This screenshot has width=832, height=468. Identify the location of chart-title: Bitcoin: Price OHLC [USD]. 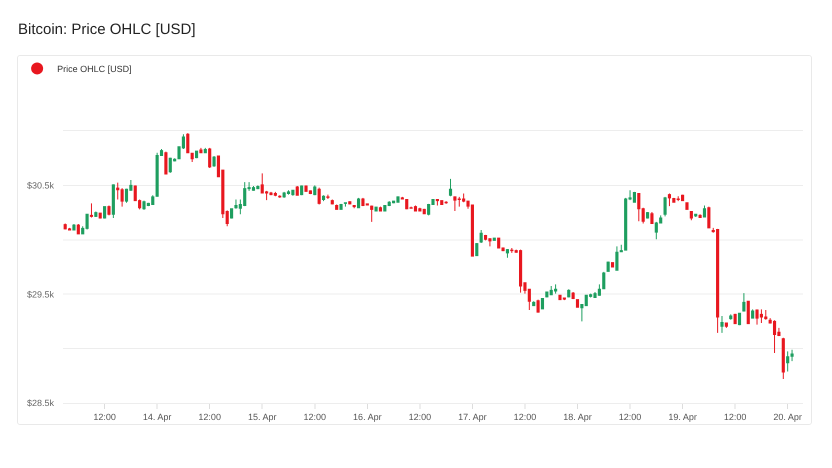
(107, 30).